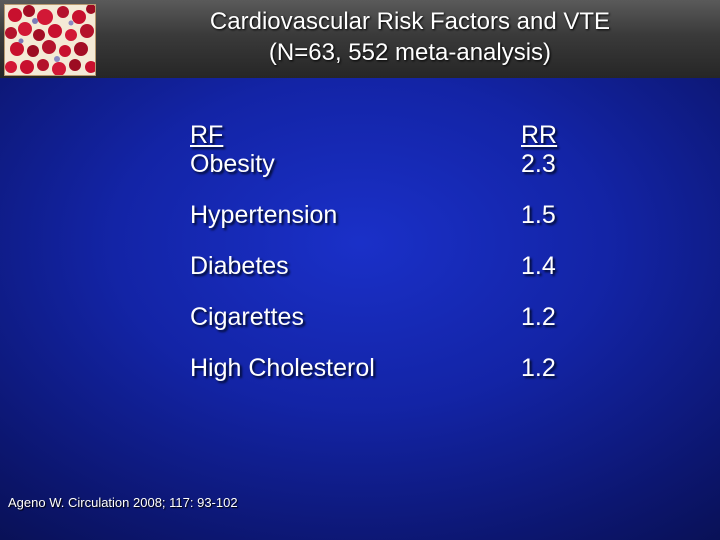  Describe the element at coordinates (410, 52) in the screenshot. I see `slide-title-line-2: (N=63, 552 meta-analysis)` at that location.